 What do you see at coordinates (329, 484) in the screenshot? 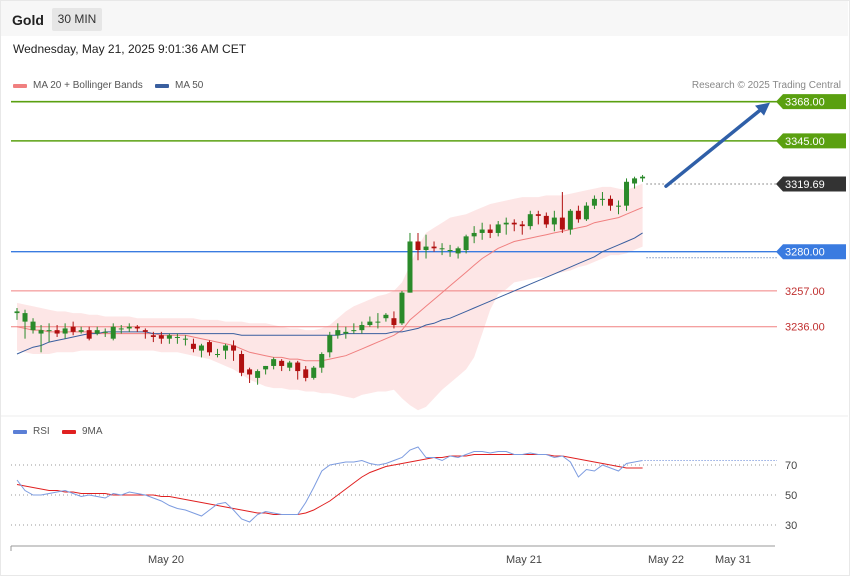
I see `rsi-ma9-line` at bounding box center [329, 484].